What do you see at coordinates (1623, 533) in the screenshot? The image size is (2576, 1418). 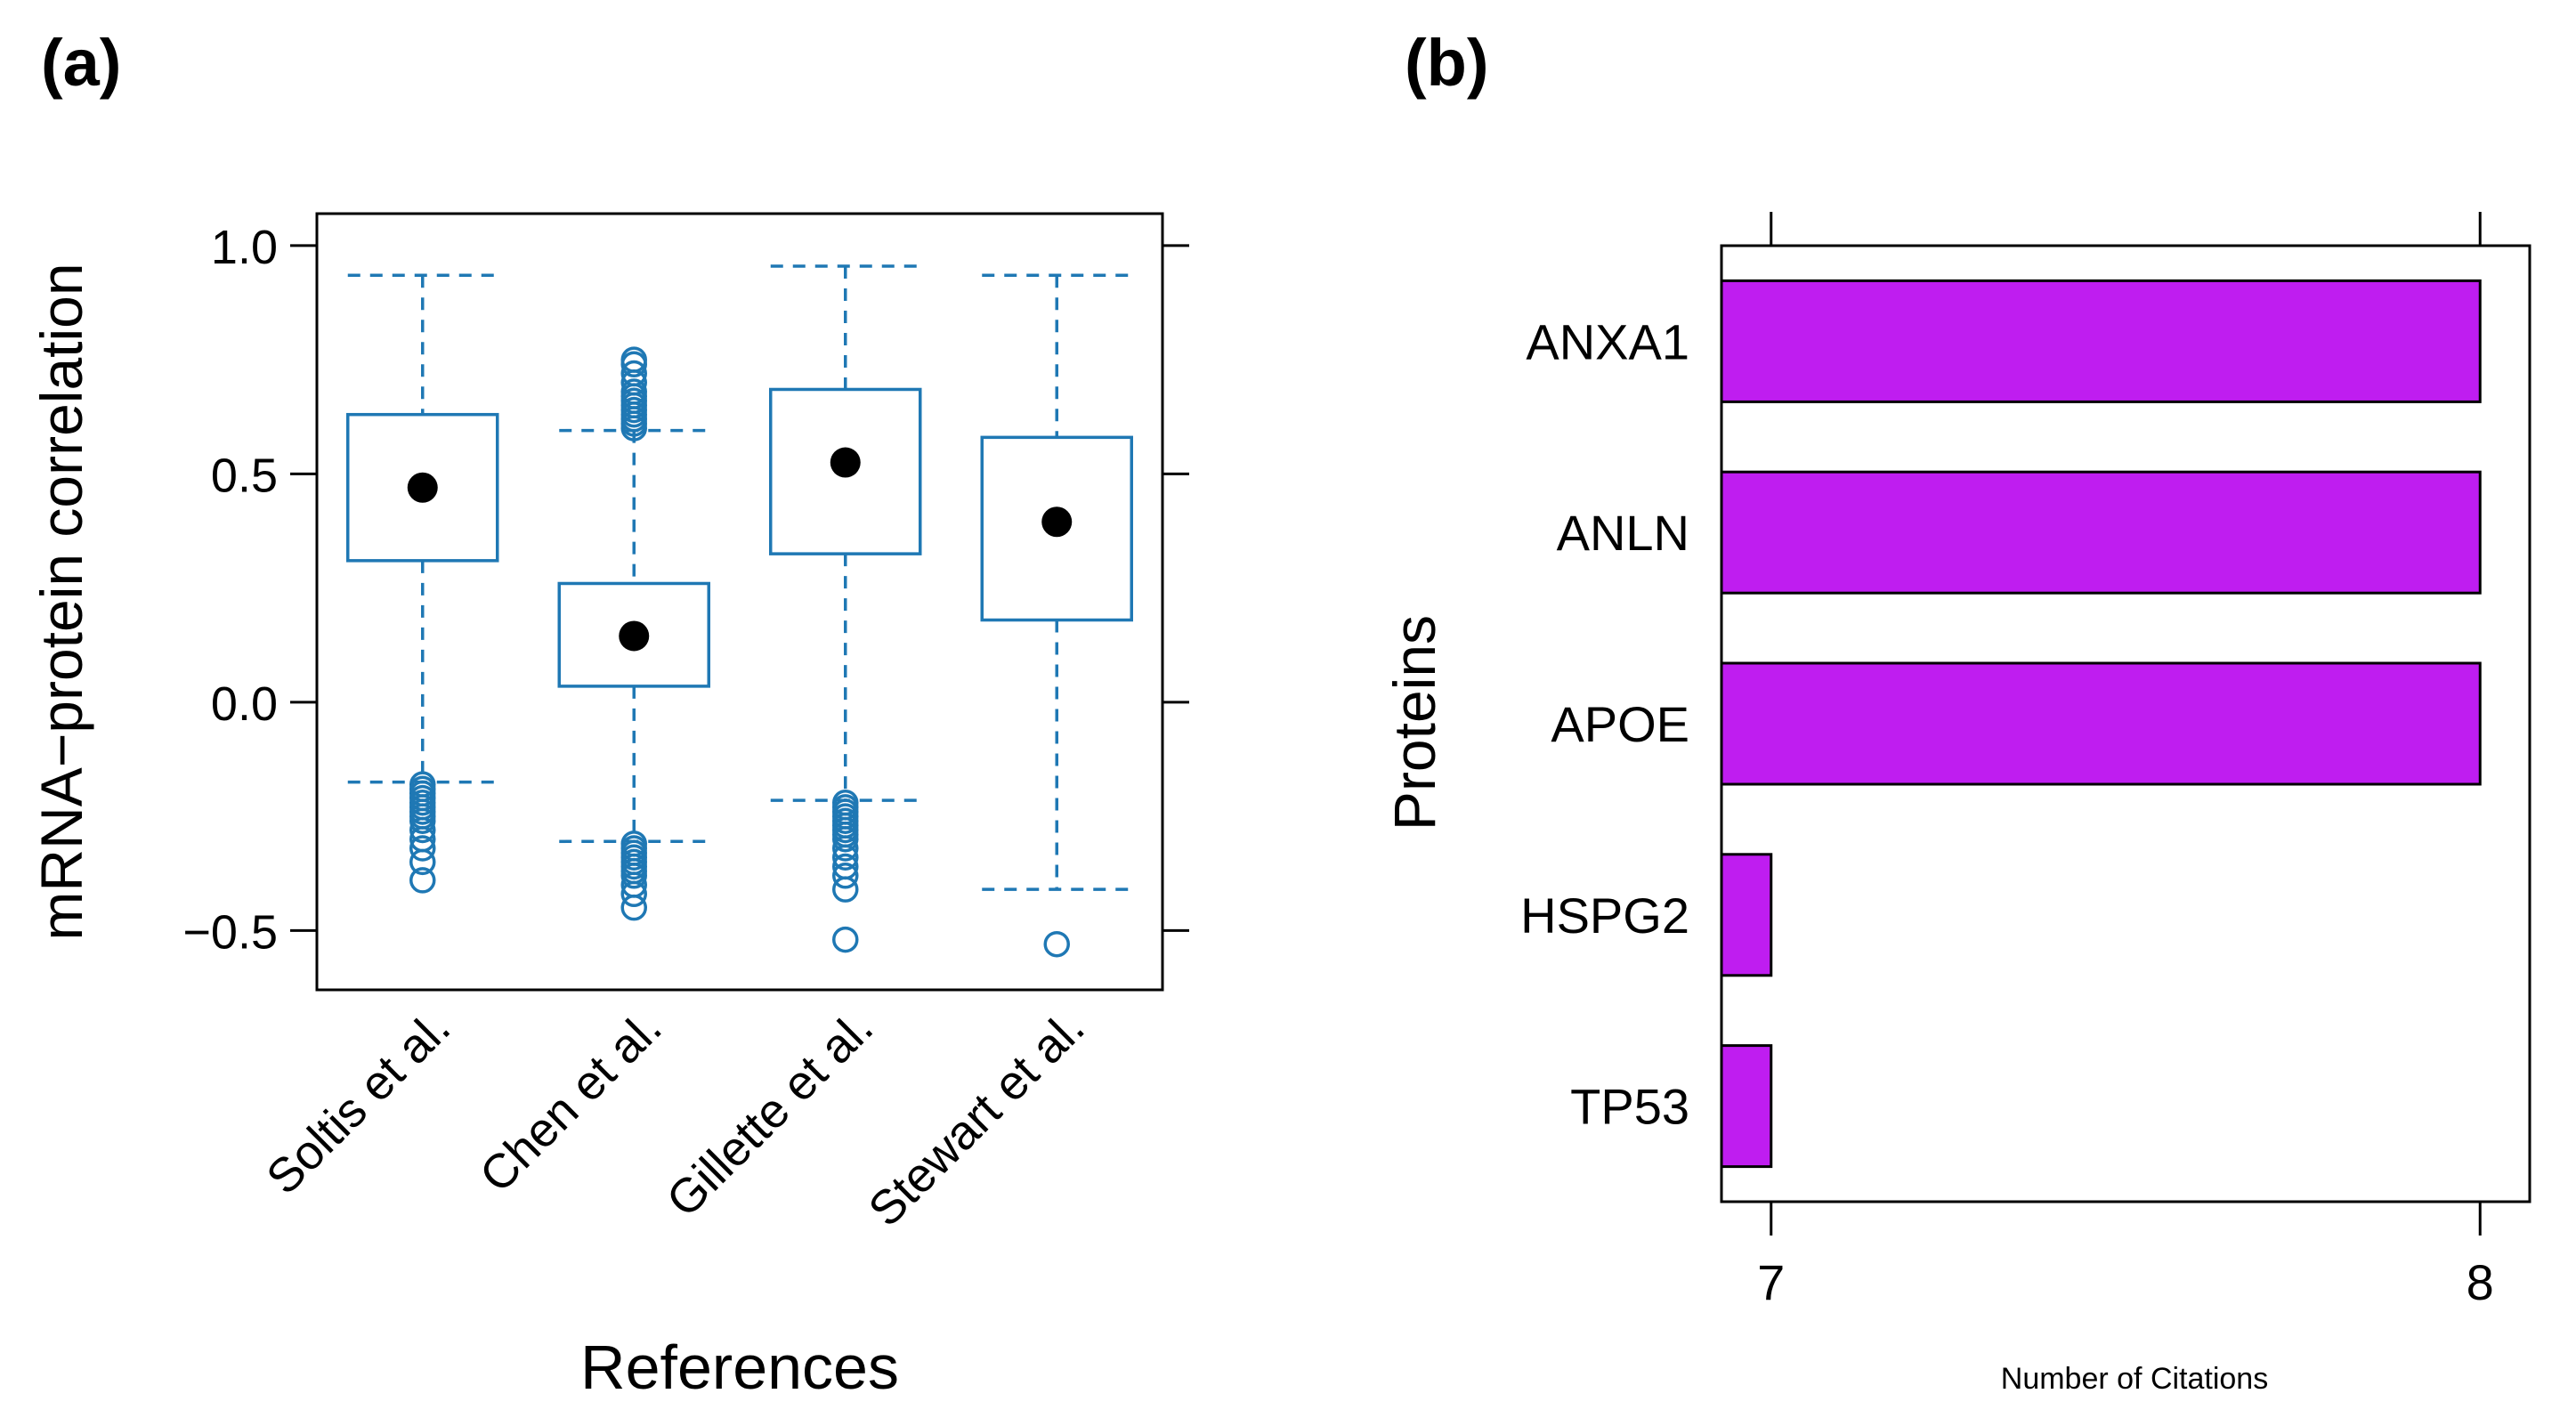 I see `bar-category-label: ANLN` at bounding box center [1623, 533].